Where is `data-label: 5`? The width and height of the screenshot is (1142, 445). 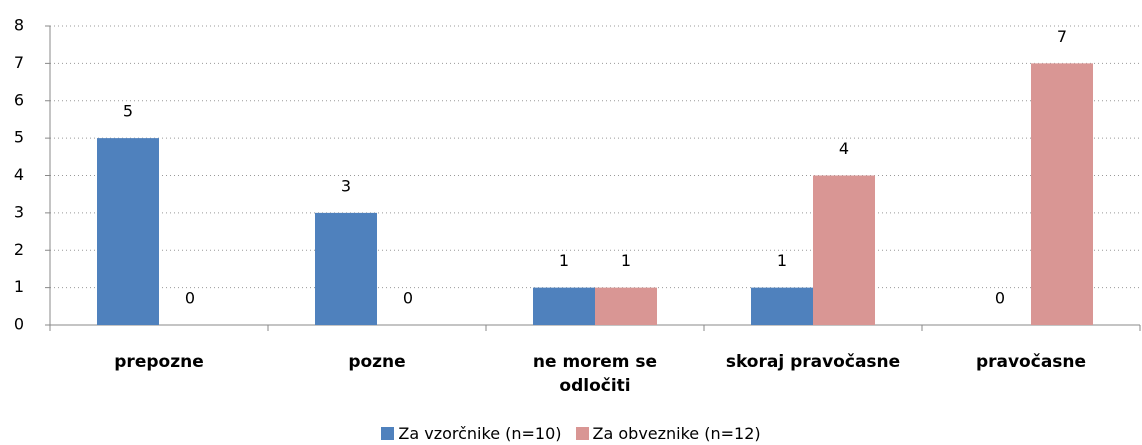
data-label: 5 is located at coordinates (128, 111).